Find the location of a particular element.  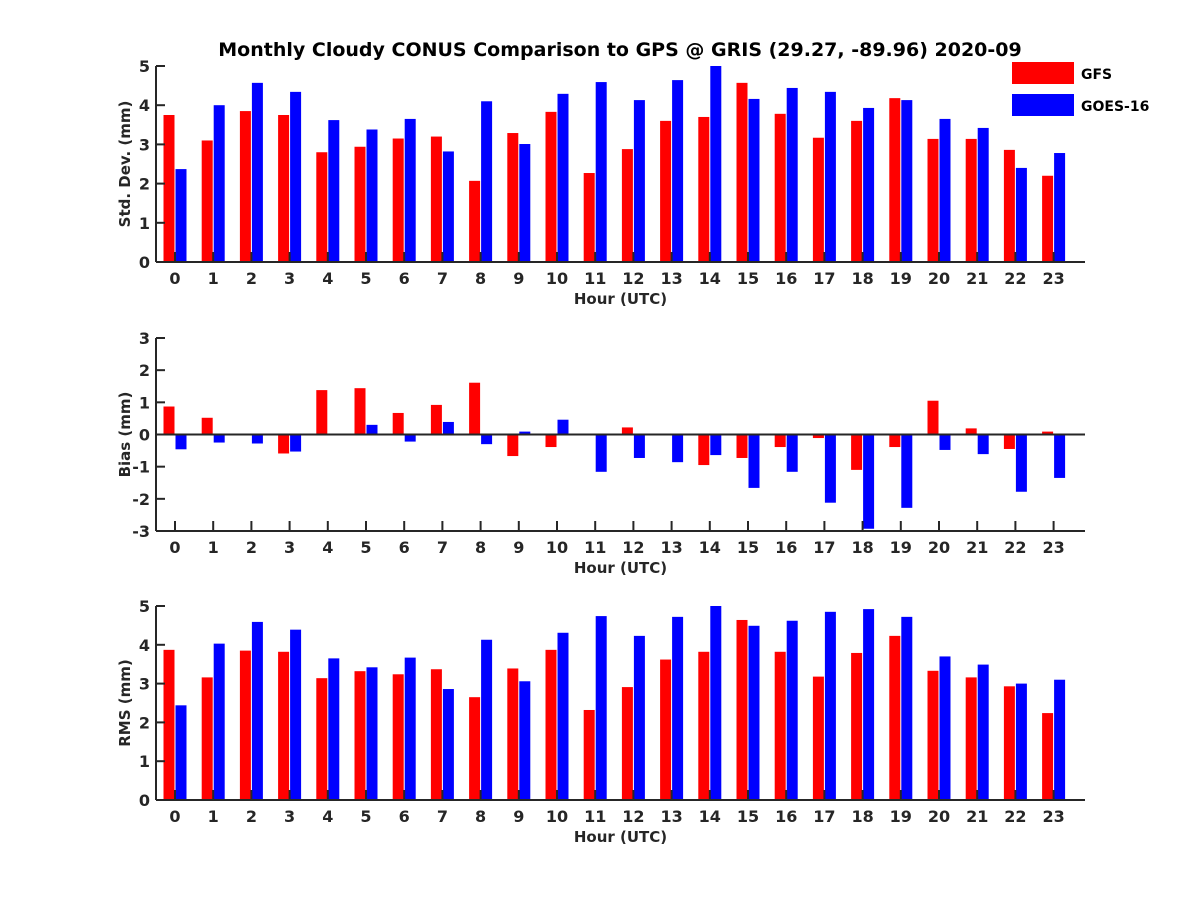

y-tick-label-rms: 4 is located at coordinates (144, 645).